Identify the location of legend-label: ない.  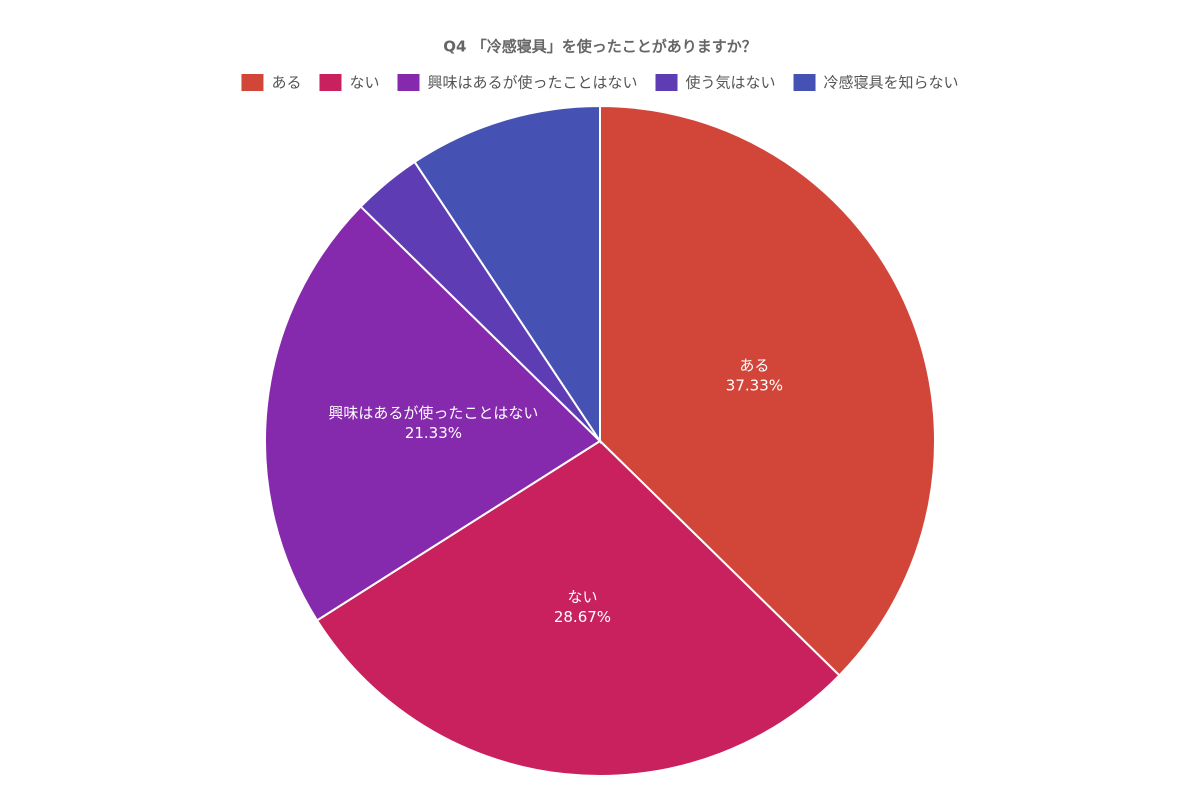
(364, 83).